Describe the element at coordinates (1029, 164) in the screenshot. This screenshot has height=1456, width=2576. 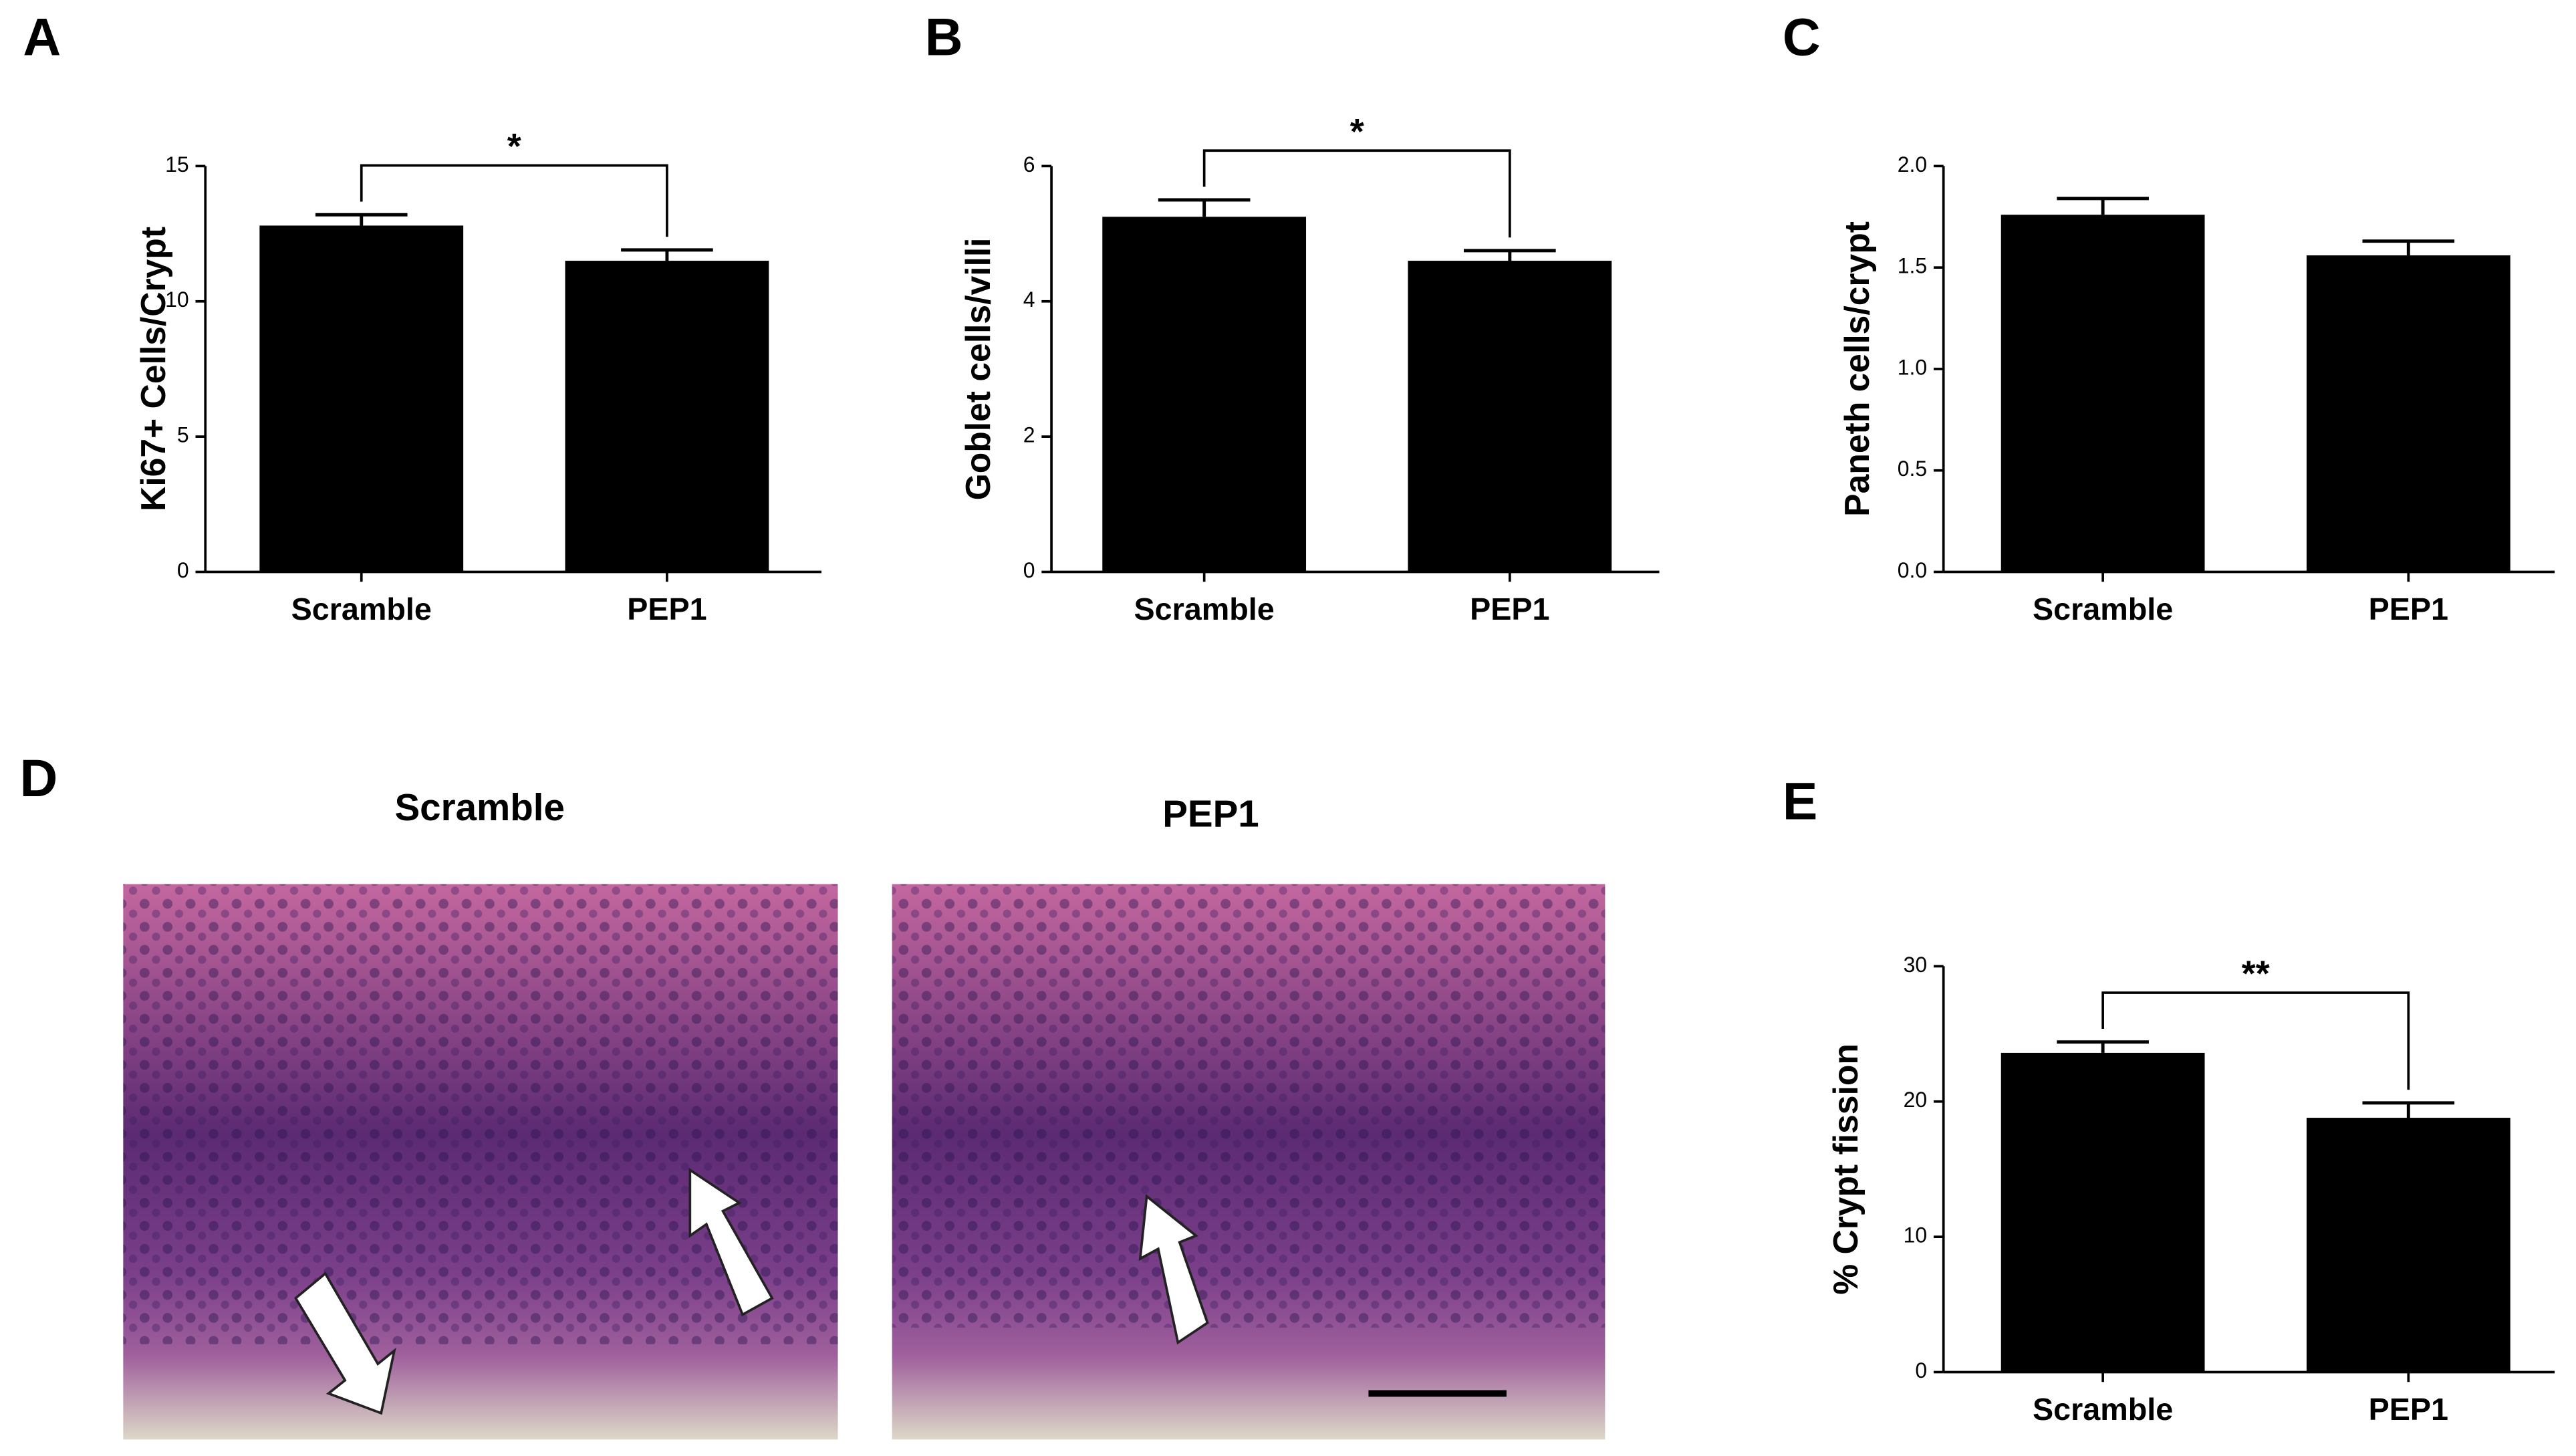
I see `y-tick-label: 6` at that location.